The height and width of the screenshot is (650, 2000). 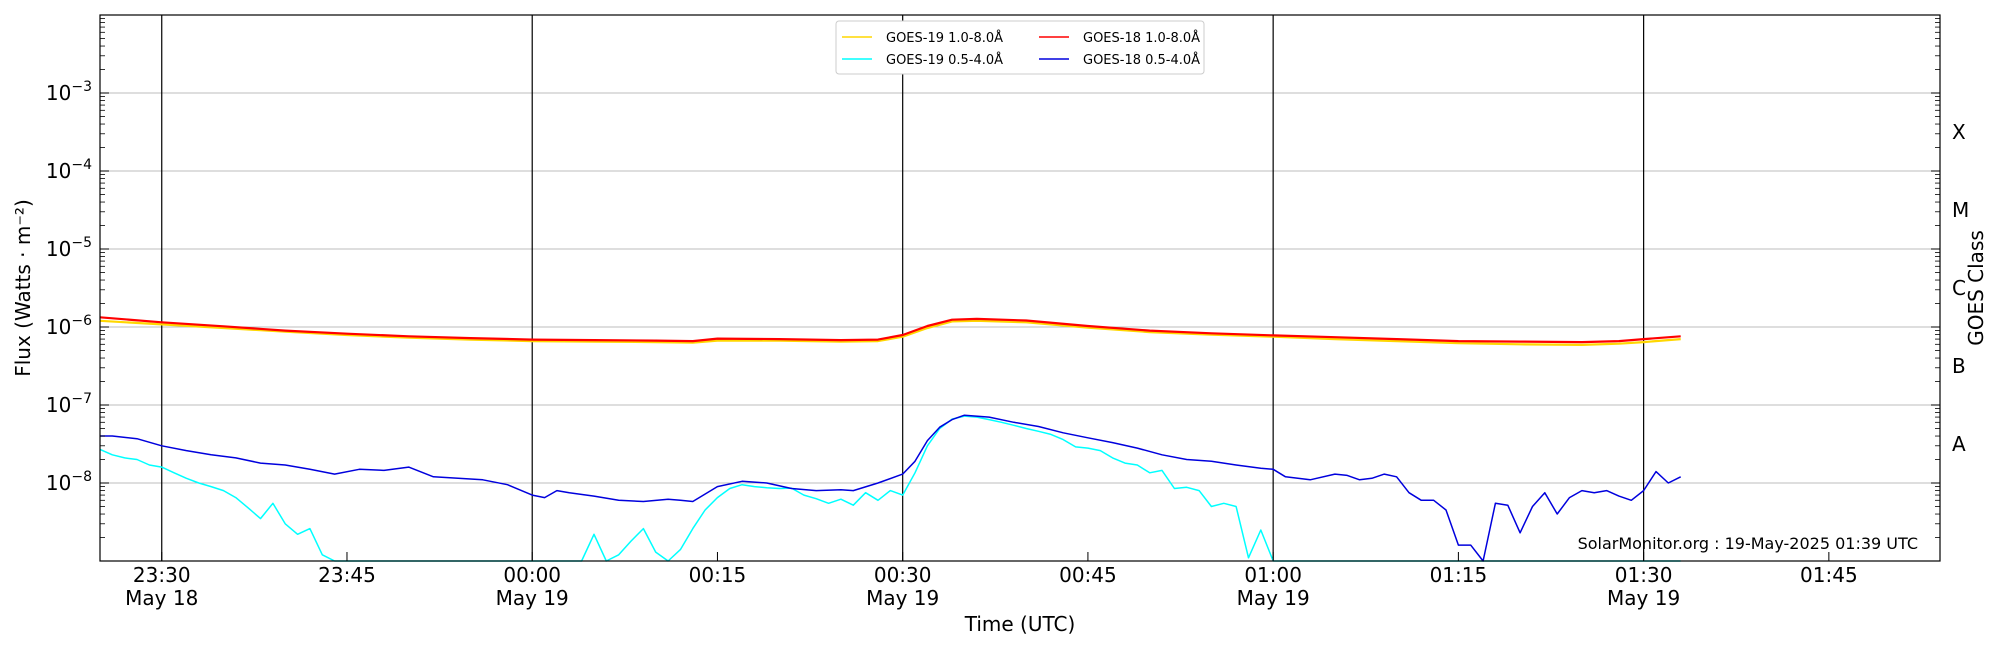 What do you see at coordinates (69, 482) in the screenshot?
I see `y-tick-label: 10⁻⁸` at bounding box center [69, 482].